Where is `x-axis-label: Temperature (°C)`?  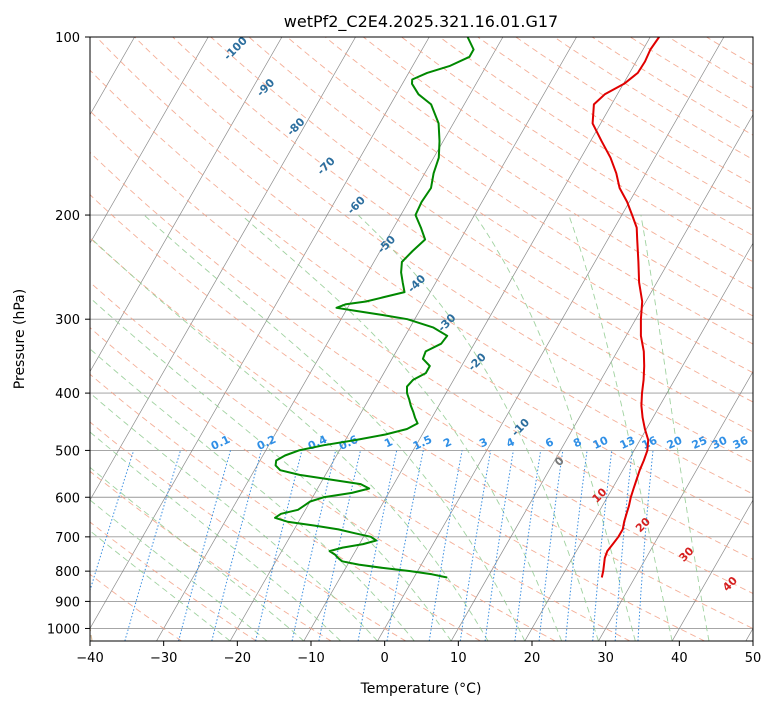 x-axis-label: Temperature (°C) is located at coordinates (421, 689).